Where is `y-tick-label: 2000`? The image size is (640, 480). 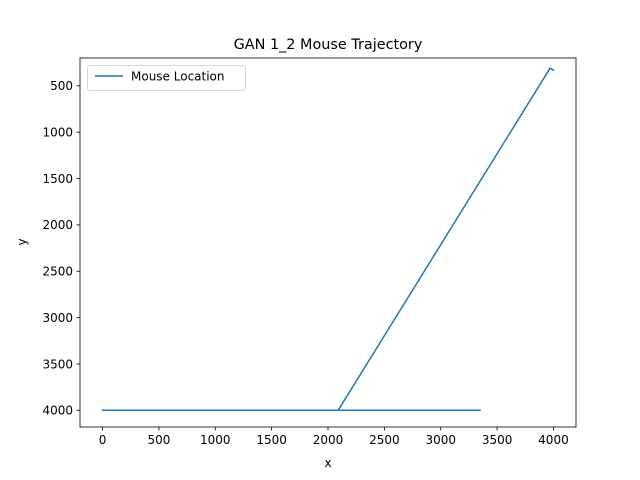
y-tick-label: 2000 is located at coordinates (57, 225).